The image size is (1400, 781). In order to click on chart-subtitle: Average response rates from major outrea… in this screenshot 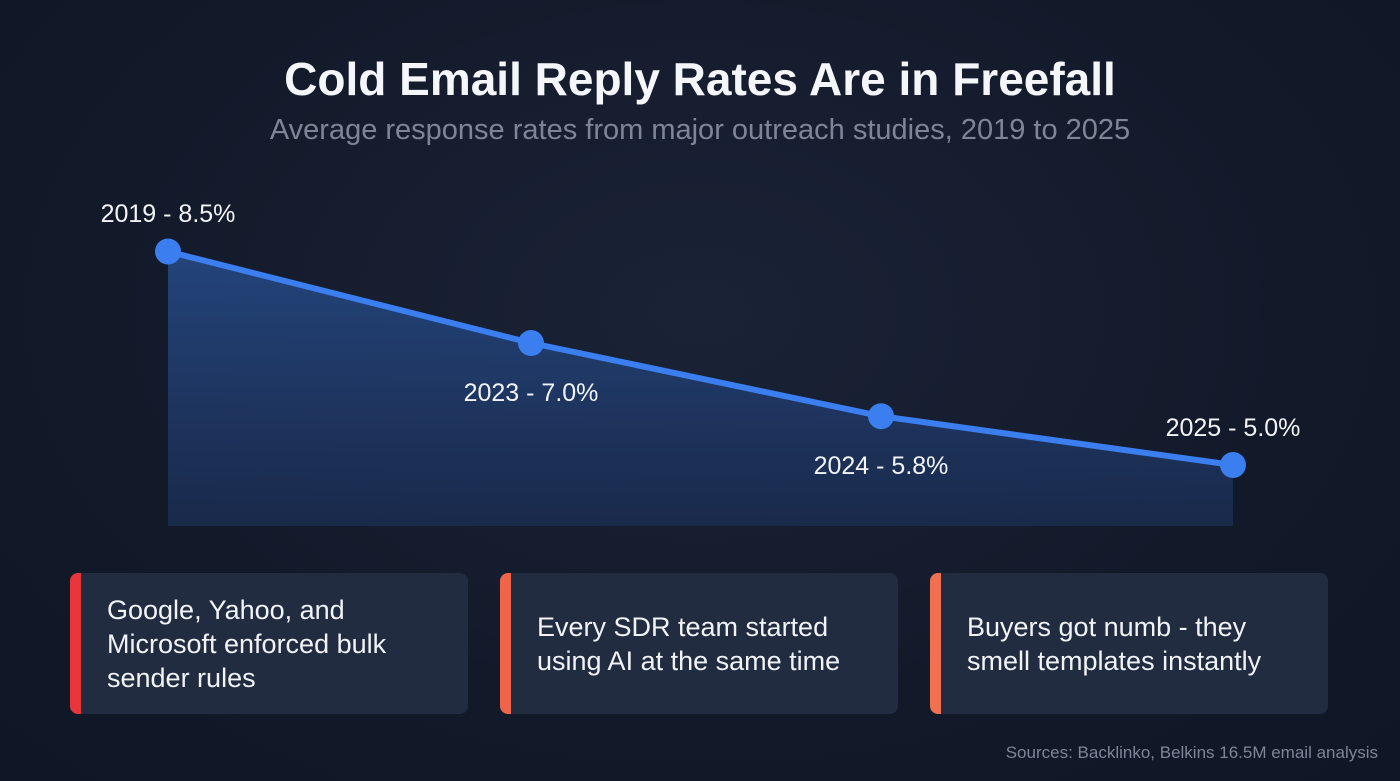, I will do `click(700, 130)`.